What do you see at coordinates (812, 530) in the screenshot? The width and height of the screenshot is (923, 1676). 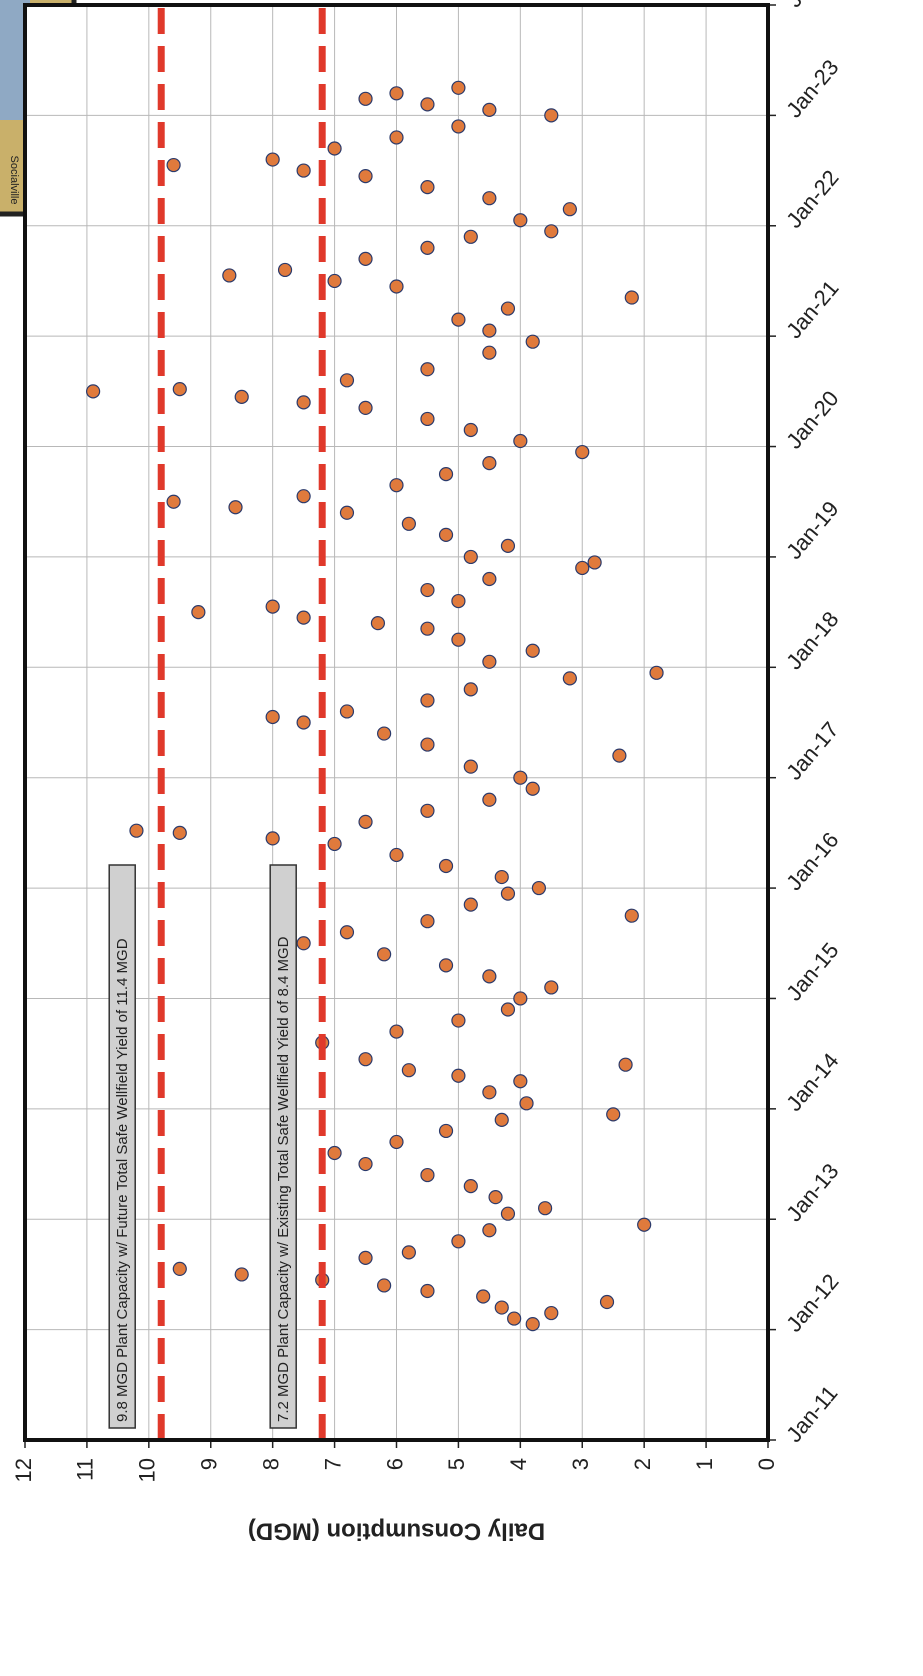 I see `x-tick-label: Jan-19` at bounding box center [812, 530].